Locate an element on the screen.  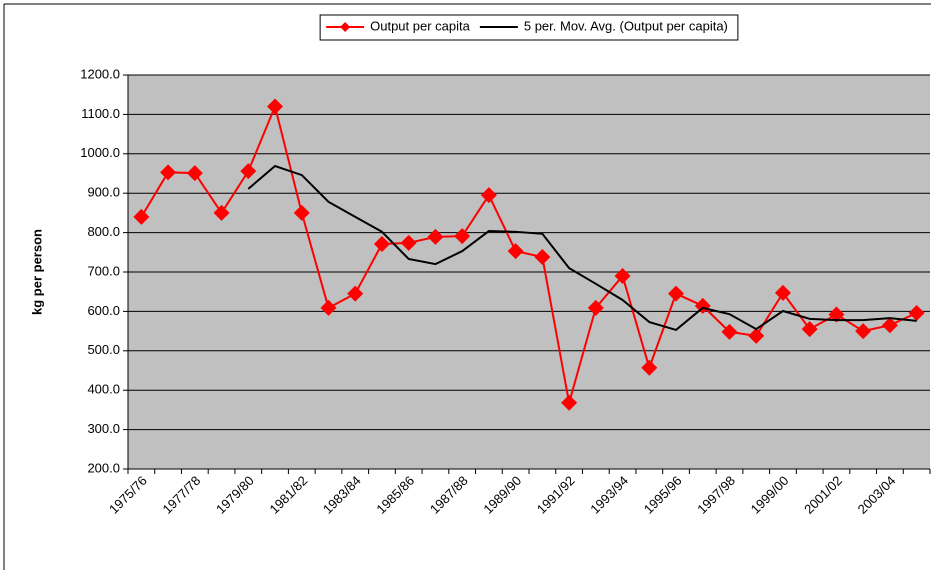
y-tick-label: 300.0 is located at coordinates (103, 428).